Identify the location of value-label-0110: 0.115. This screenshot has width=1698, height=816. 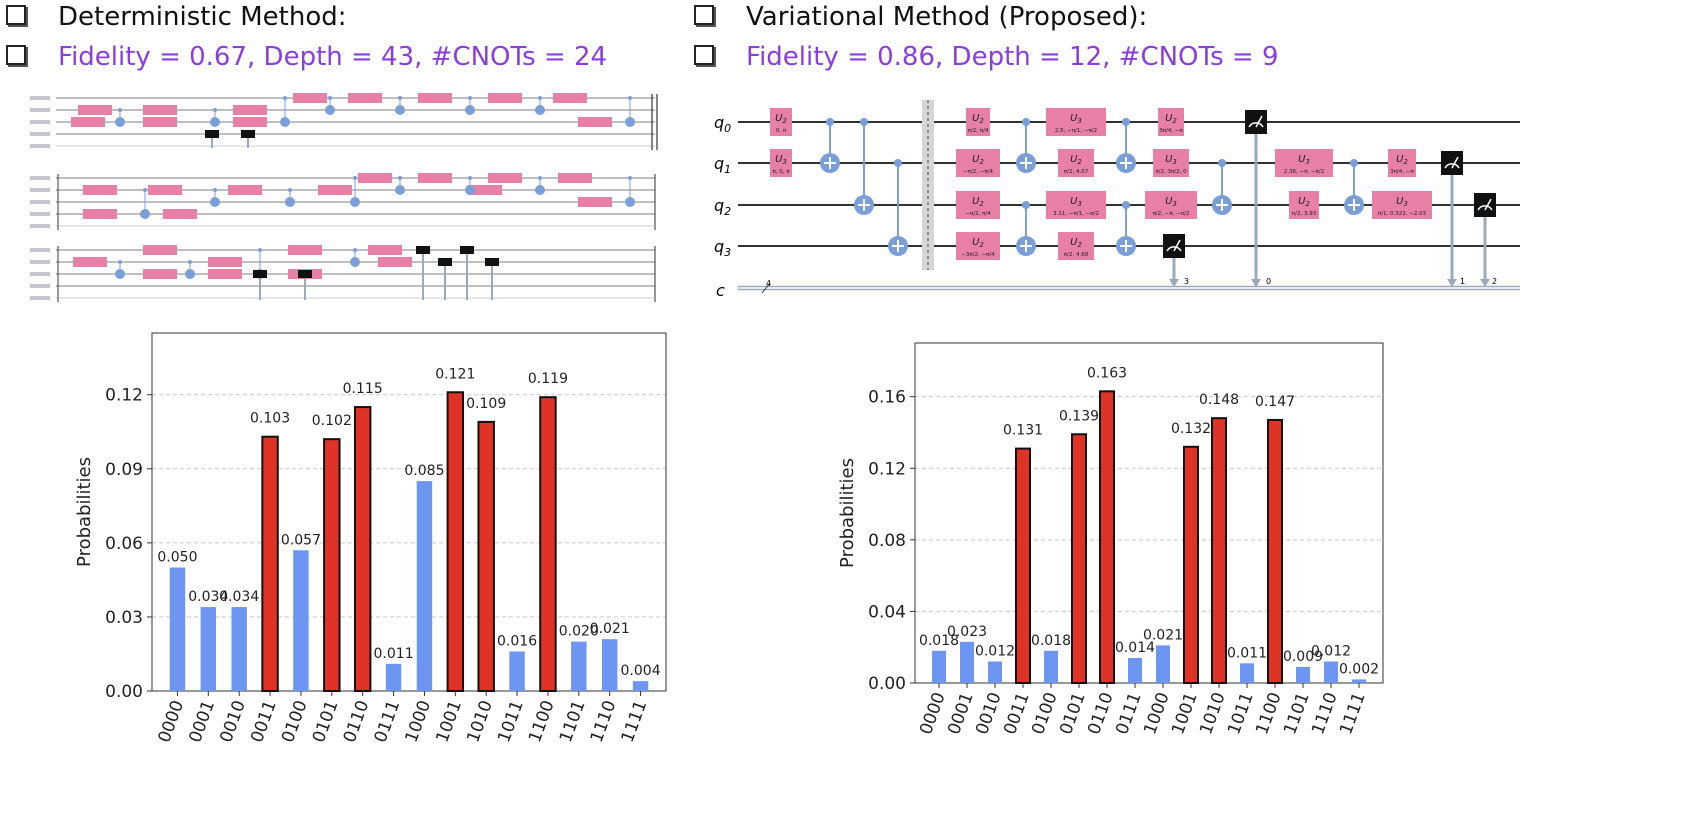
(363, 389).